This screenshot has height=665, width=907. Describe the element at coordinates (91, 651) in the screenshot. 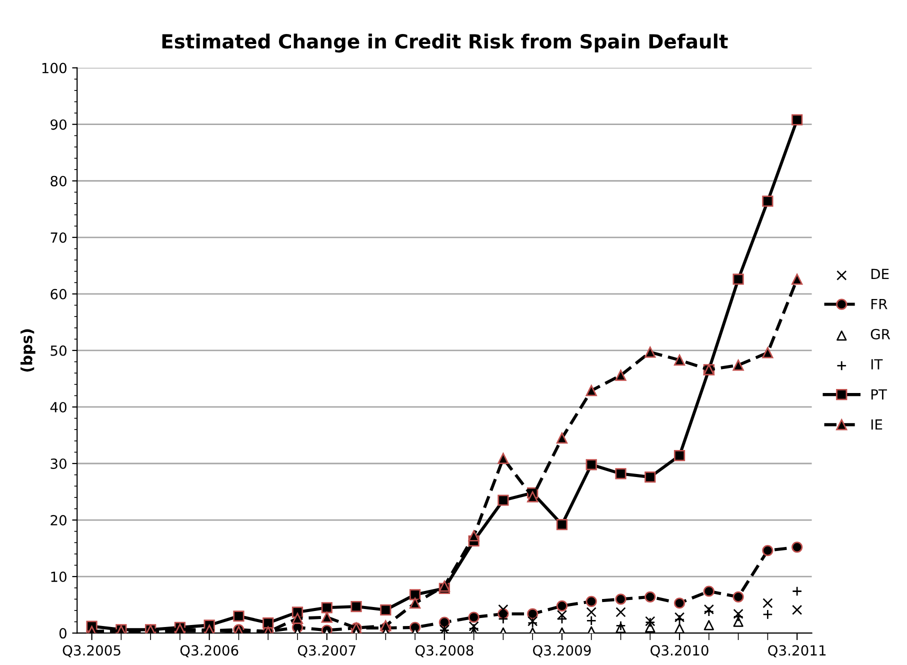

I see `x-tick-label: Q3.2005` at that location.